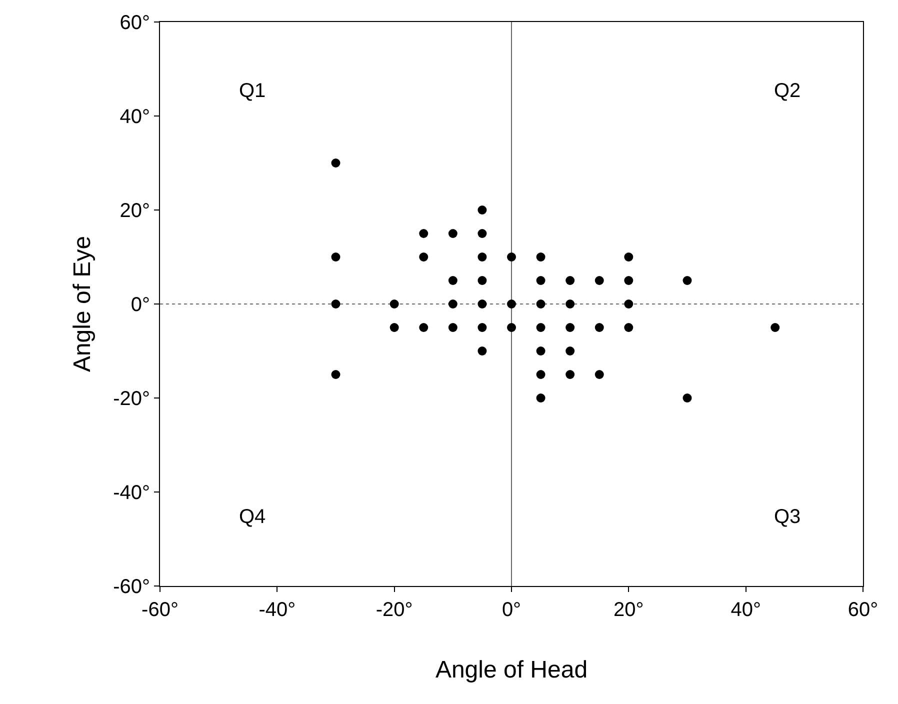  Describe the element at coordinates (277, 610) in the screenshot. I see `x-tick-label: -40°` at that location.